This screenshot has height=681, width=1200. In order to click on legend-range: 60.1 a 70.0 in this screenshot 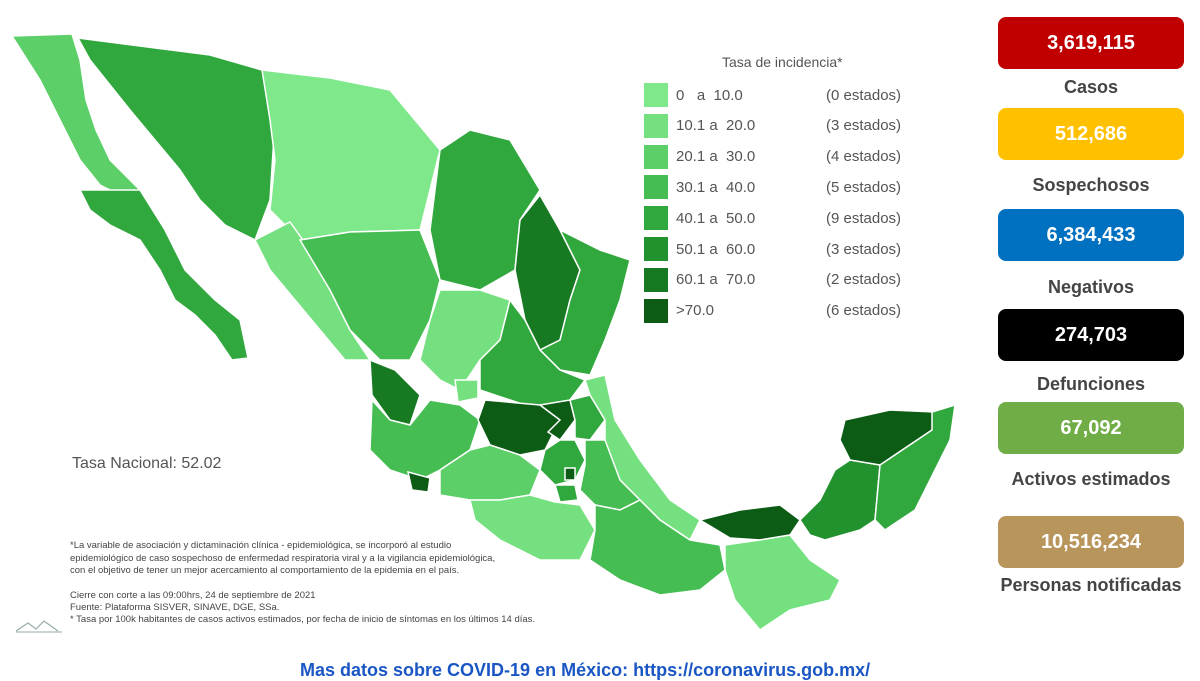, I will do `click(716, 280)`.